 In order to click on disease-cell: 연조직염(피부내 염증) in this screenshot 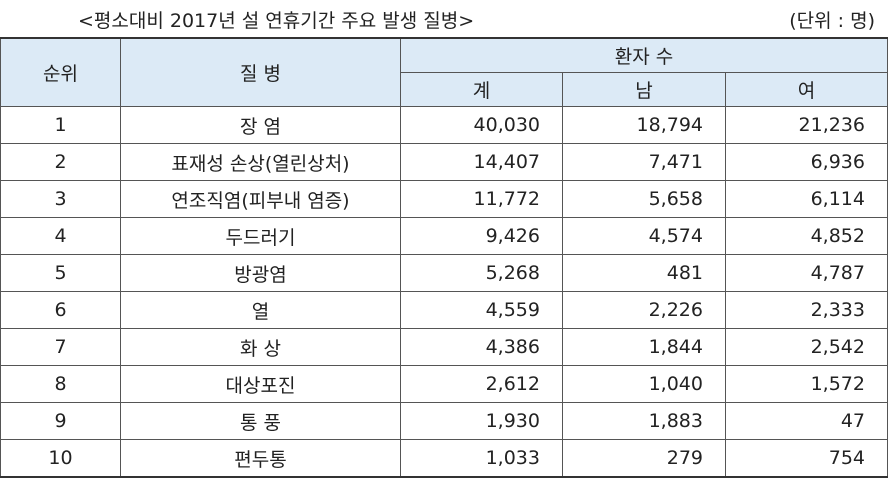, I will do `click(260, 199)`.